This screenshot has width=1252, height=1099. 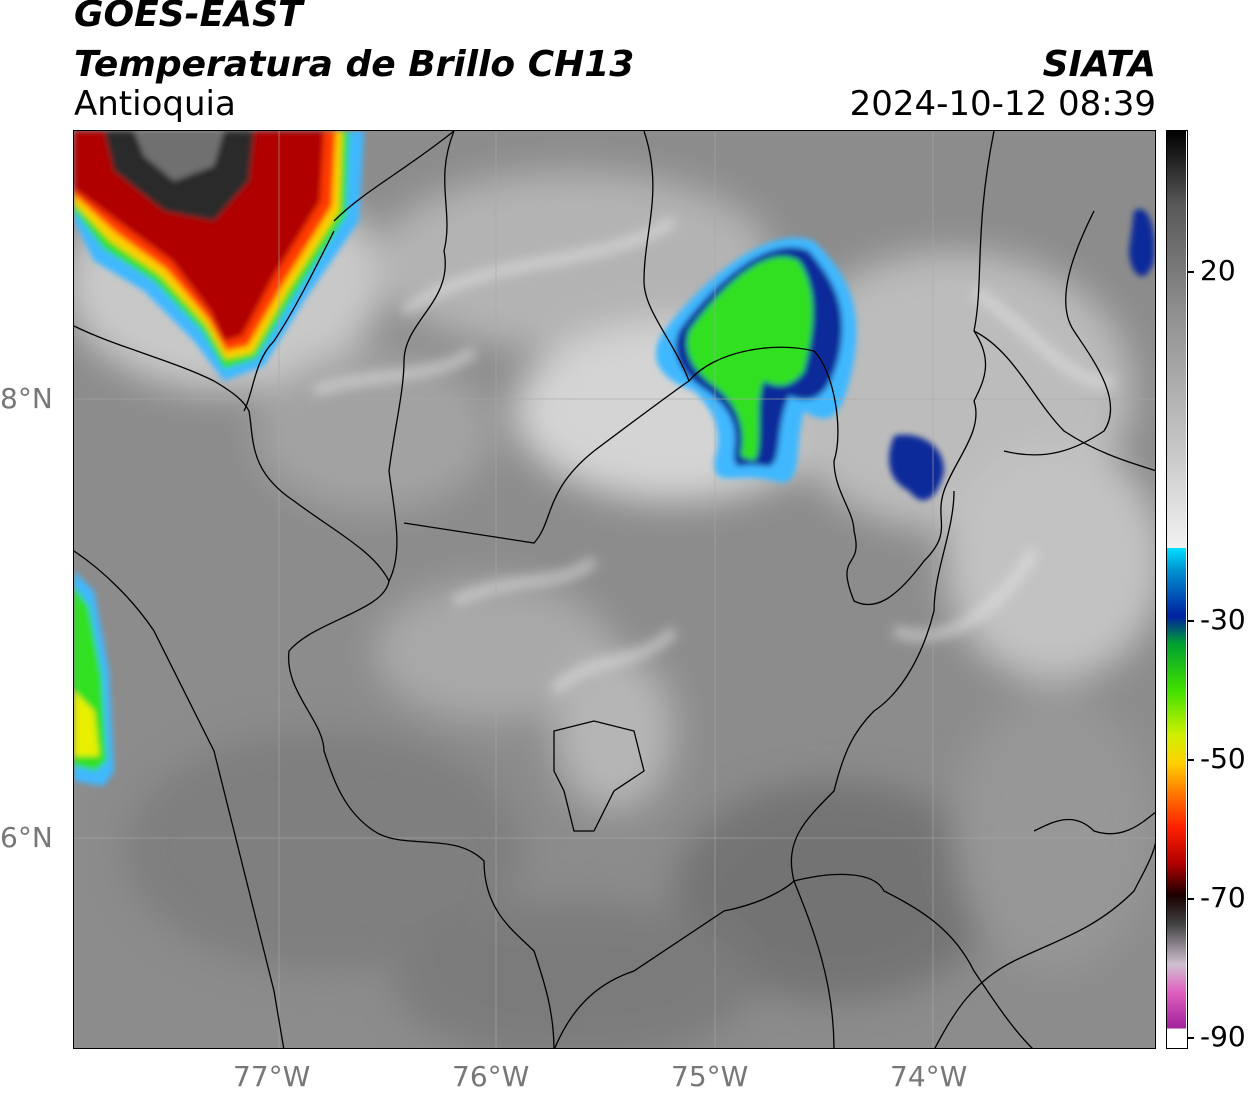 I want to click on storm-east-small, so click(x=1022, y=355).